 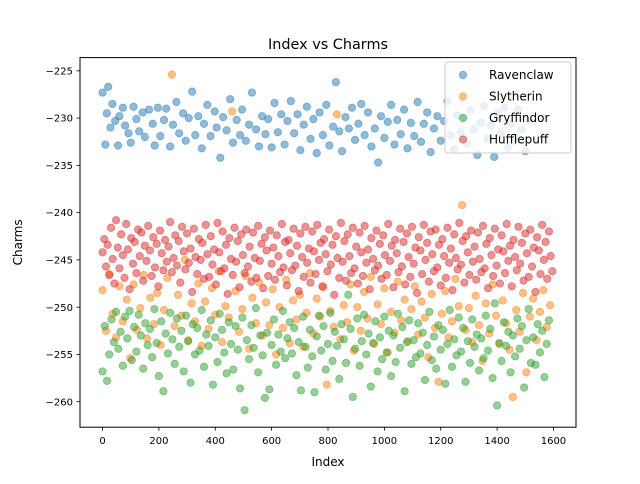 I want to click on series-hufflepuff, so click(x=327, y=257).